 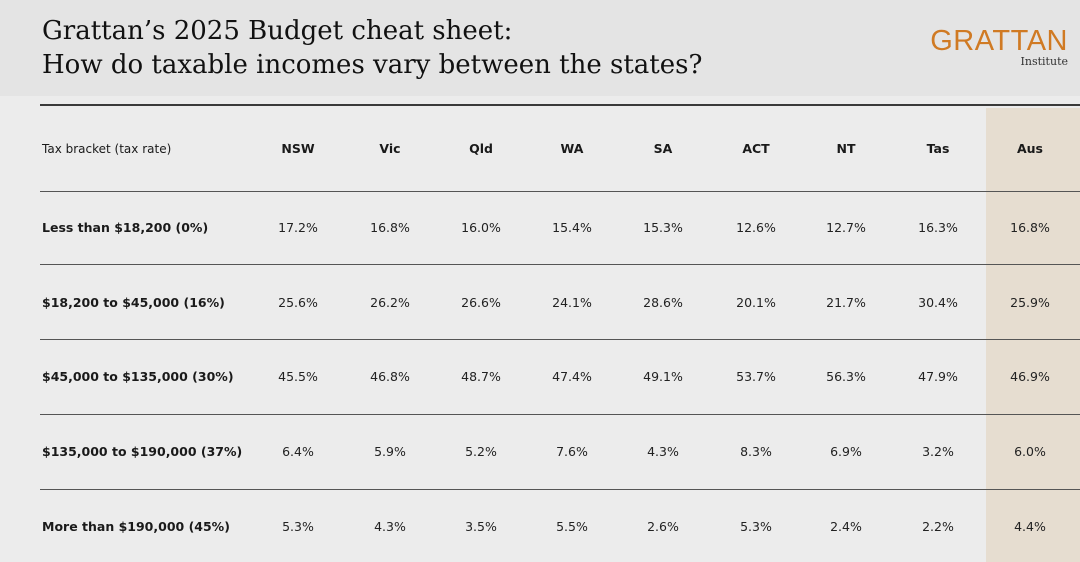 What do you see at coordinates (663, 526) in the screenshot?
I see `cell-sa: 2.6%` at bounding box center [663, 526].